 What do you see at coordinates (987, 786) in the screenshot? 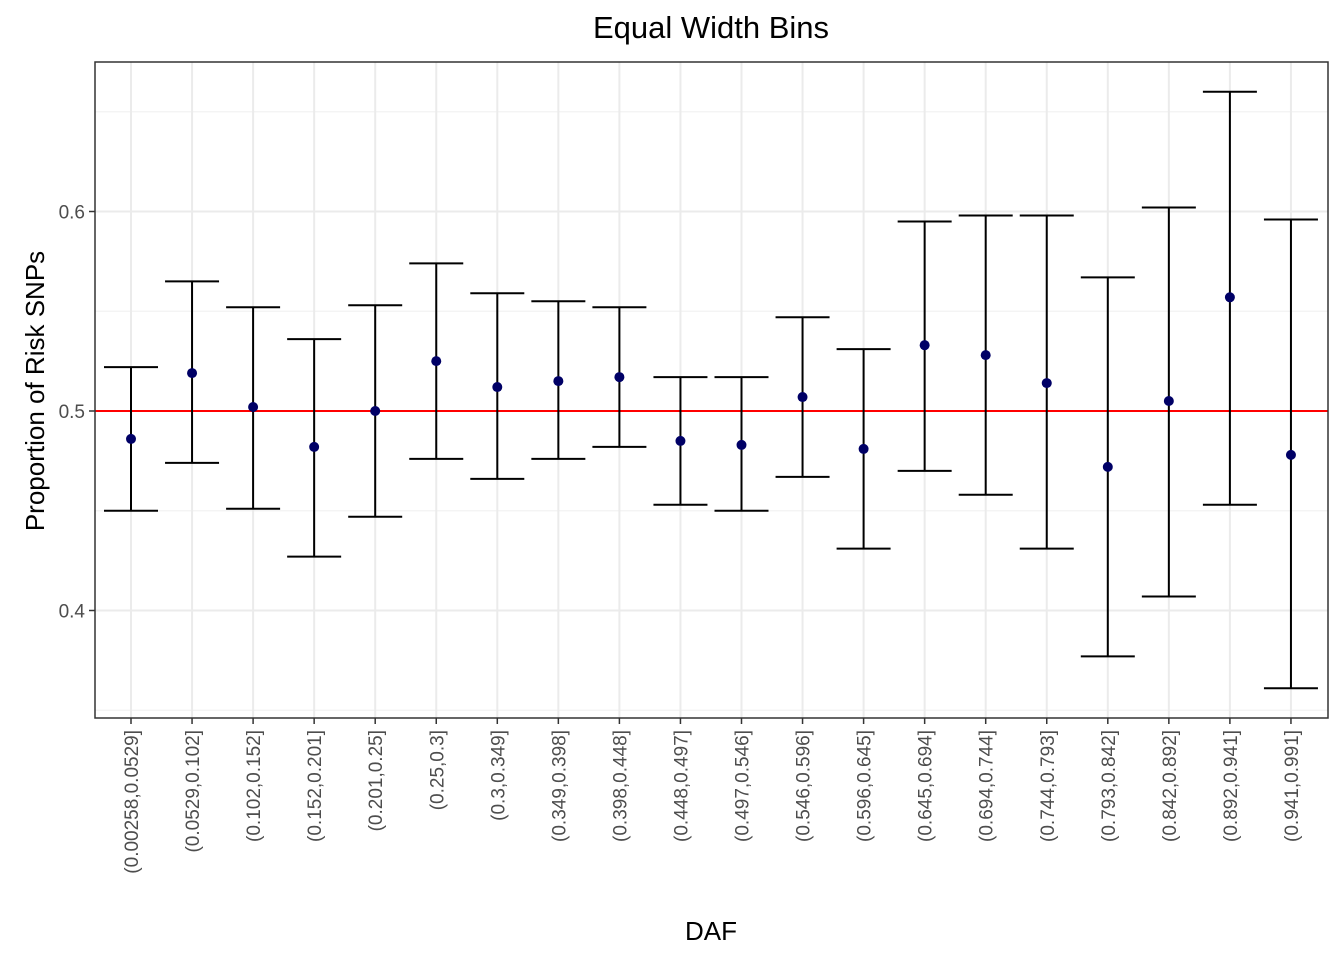
I see `x-tick-label: (0.694,0.744]` at bounding box center [987, 786].